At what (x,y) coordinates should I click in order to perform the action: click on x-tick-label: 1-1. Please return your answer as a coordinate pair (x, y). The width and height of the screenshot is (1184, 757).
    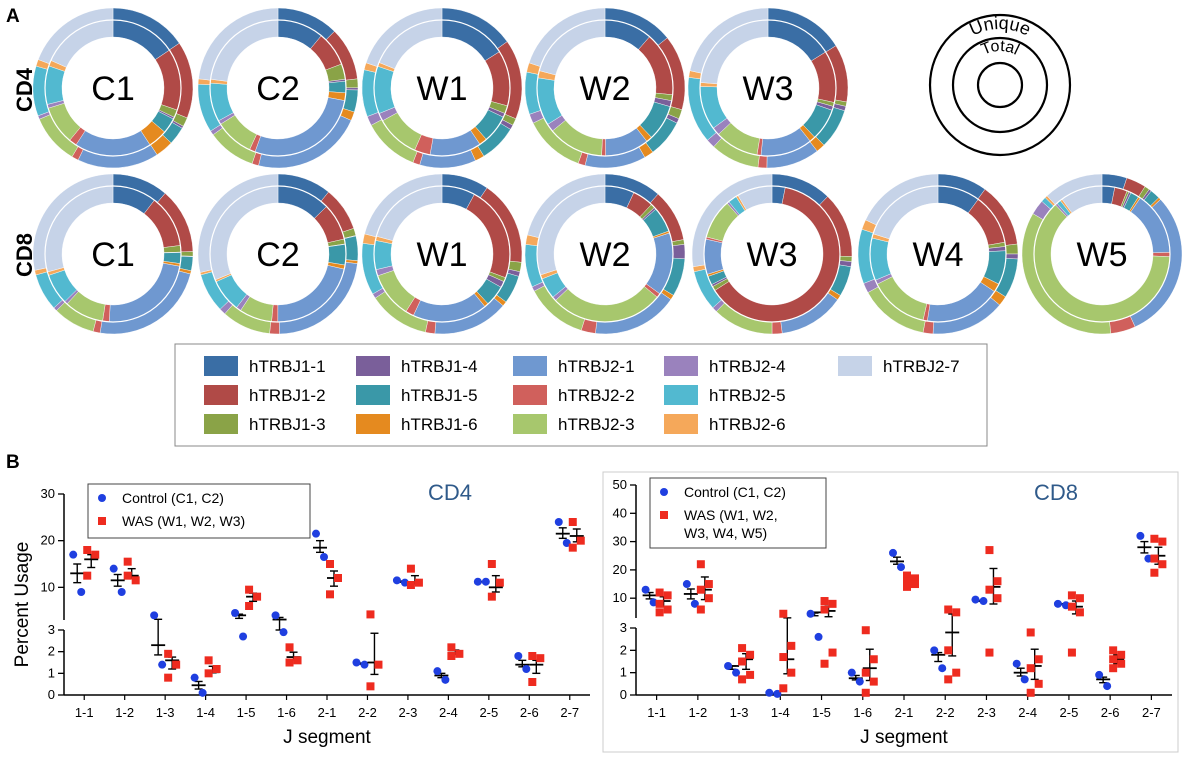
    Looking at the image, I should click on (84, 712).